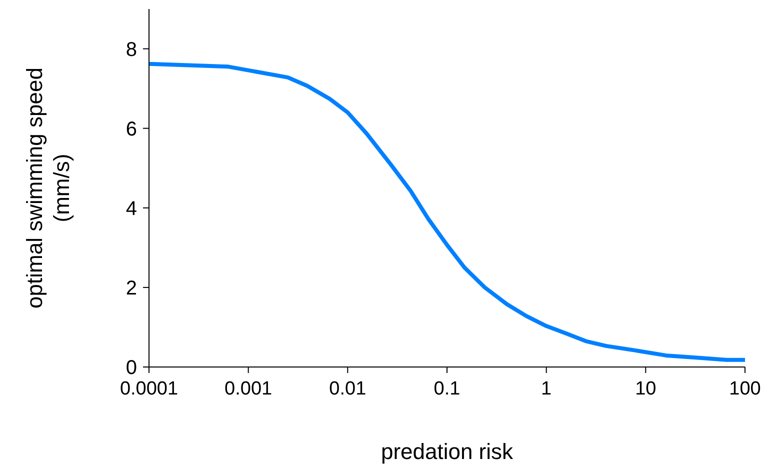  Describe the element at coordinates (447, 389) in the screenshot. I see `x-tick-label: 0.1` at that location.